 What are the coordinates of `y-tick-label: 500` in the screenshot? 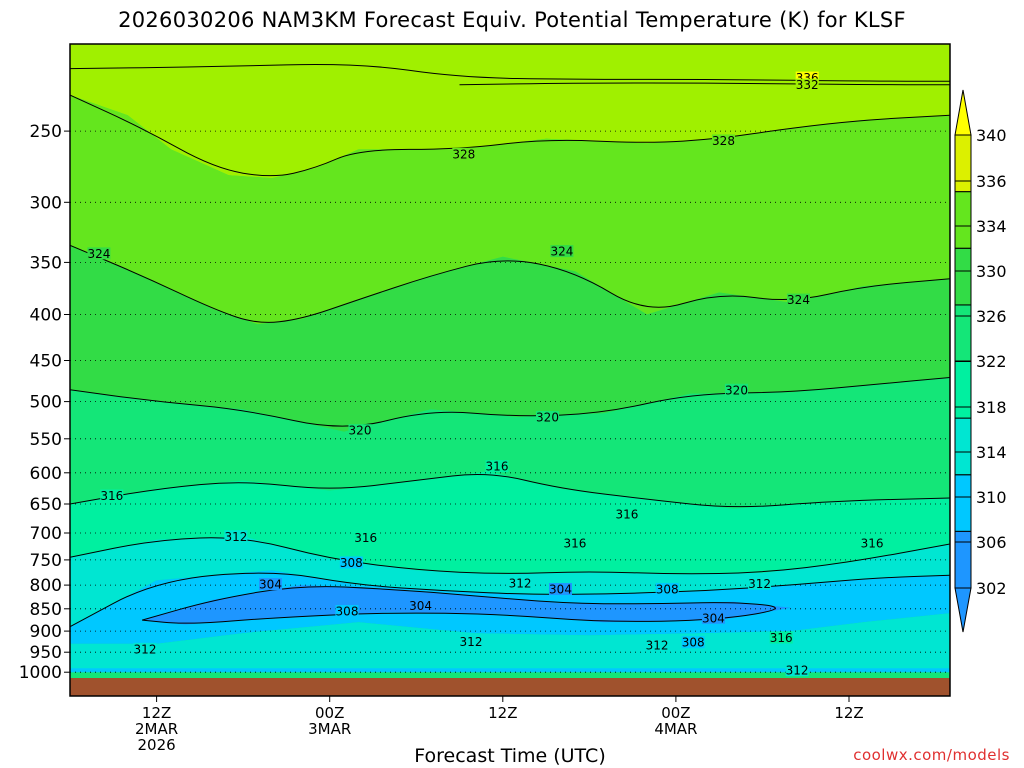 It's located at (46, 403).